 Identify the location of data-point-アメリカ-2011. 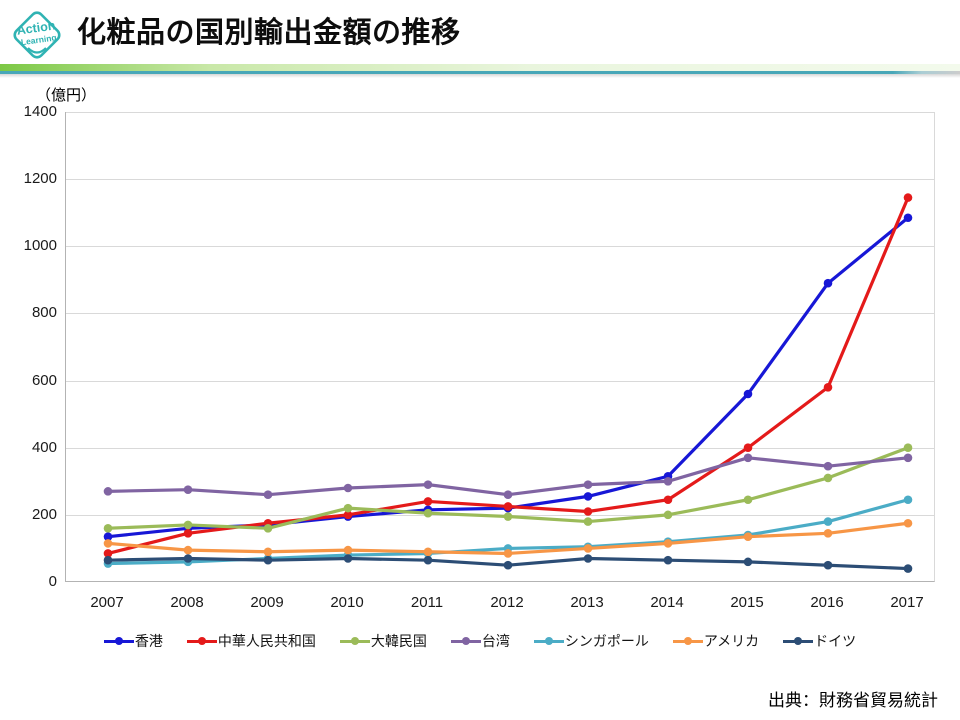
(428, 552).